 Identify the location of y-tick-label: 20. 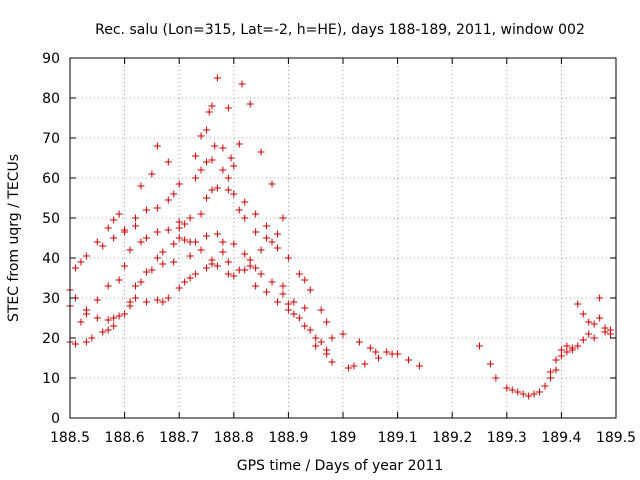
(51, 339).